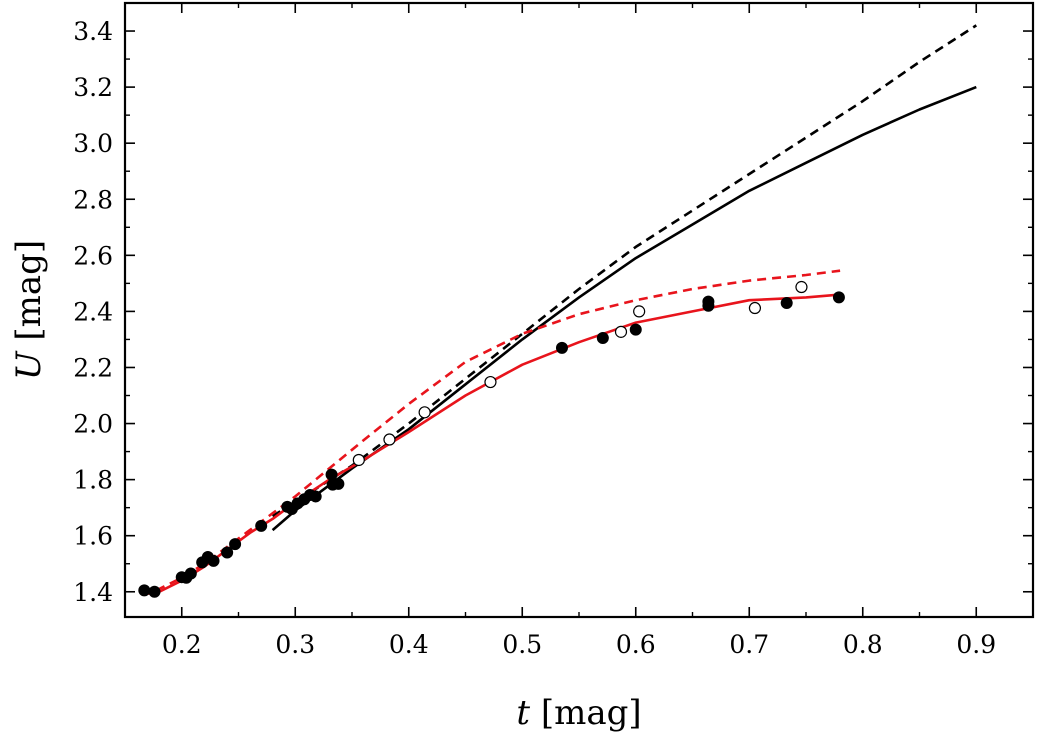  I want to click on x-axis-label: t [mag], so click(578, 713).